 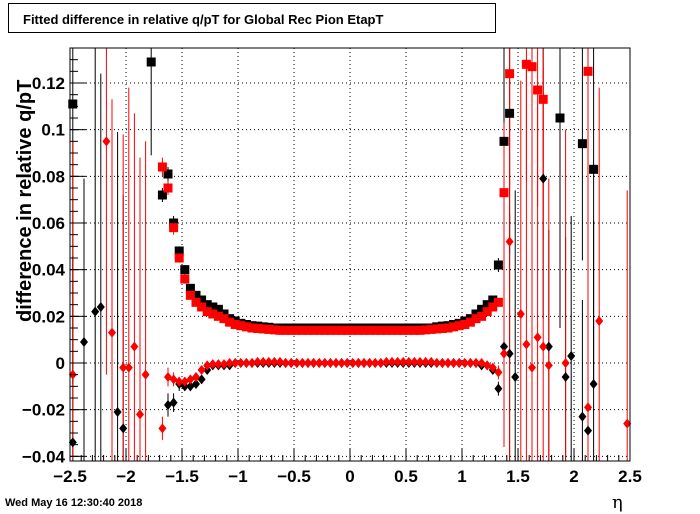 I want to click on x-tick-label: −2, so click(x=125, y=476).